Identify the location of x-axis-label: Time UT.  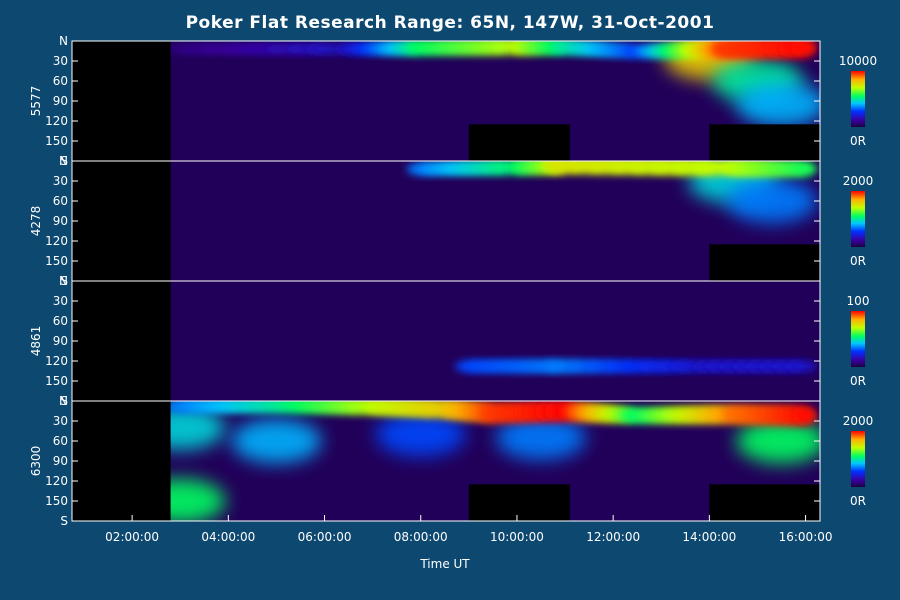
(444, 564).